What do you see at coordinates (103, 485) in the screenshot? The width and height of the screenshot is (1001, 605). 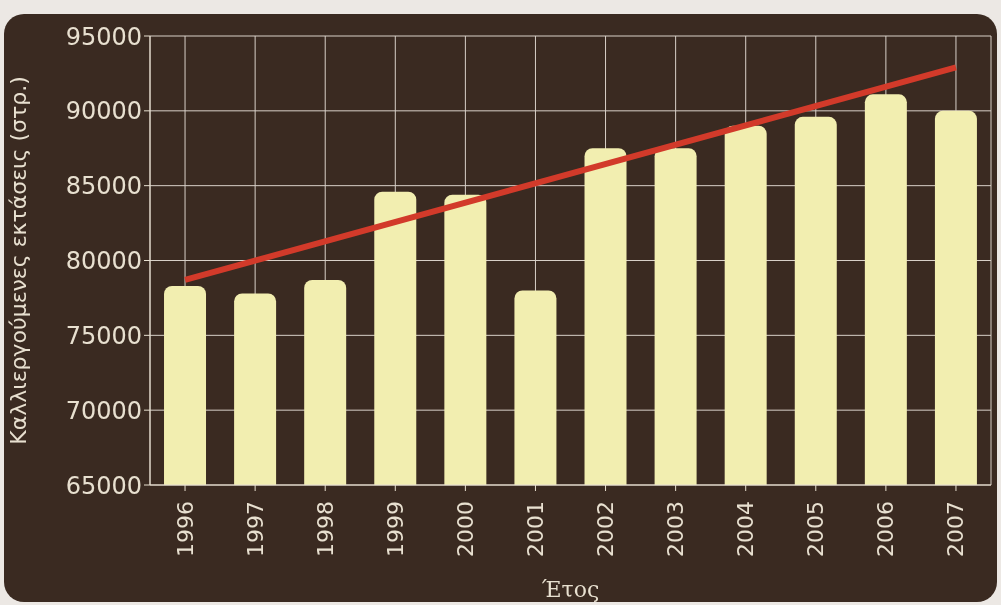 I see `y-tick-label: 65000` at bounding box center [103, 485].